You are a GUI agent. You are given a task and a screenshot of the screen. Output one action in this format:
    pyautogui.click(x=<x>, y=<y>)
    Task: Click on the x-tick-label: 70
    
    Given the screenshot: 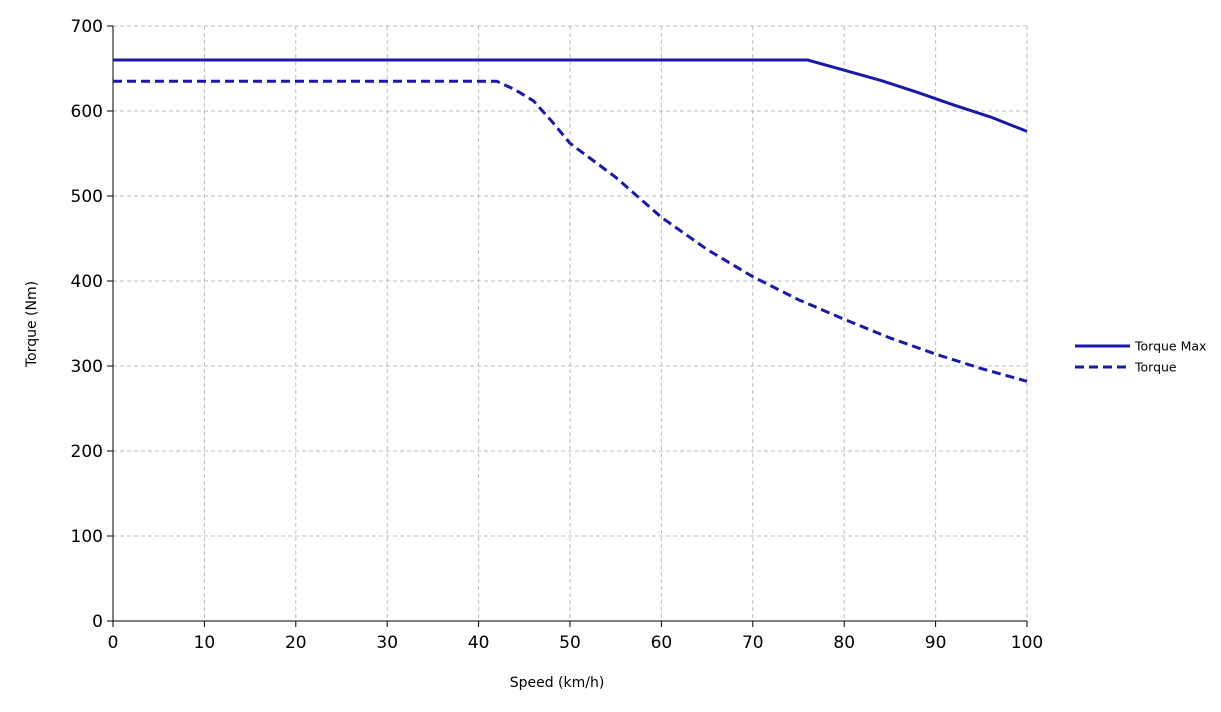 What is the action you would take?
    pyautogui.click(x=753, y=643)
    